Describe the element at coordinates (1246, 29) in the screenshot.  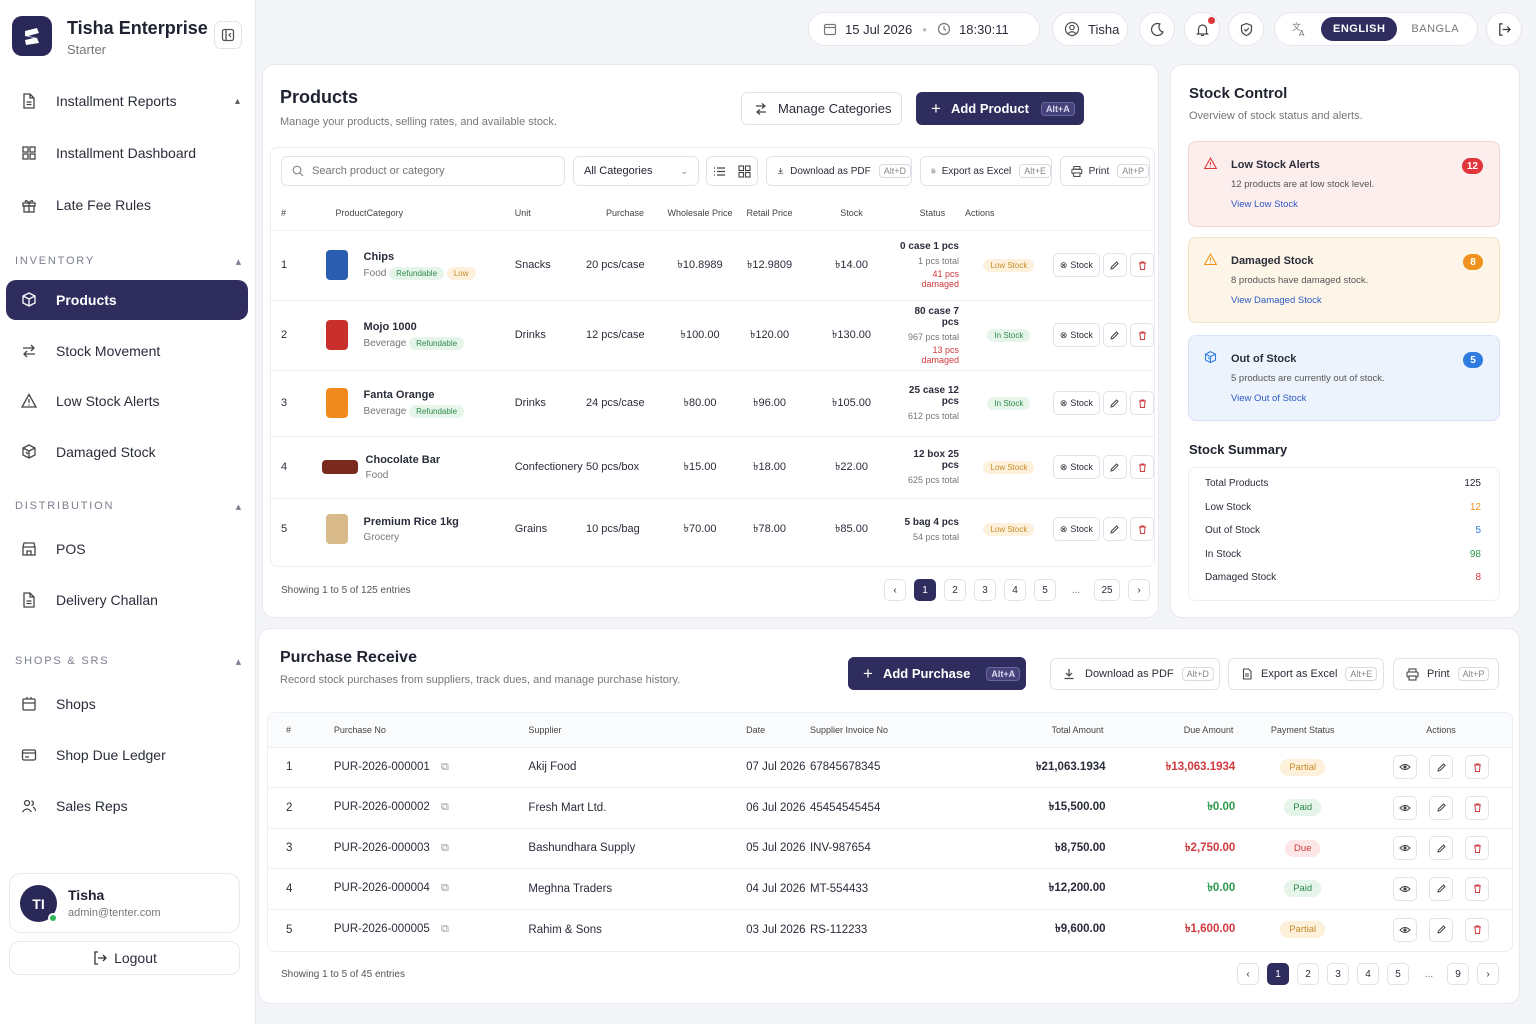
I see `security-button` at that location.